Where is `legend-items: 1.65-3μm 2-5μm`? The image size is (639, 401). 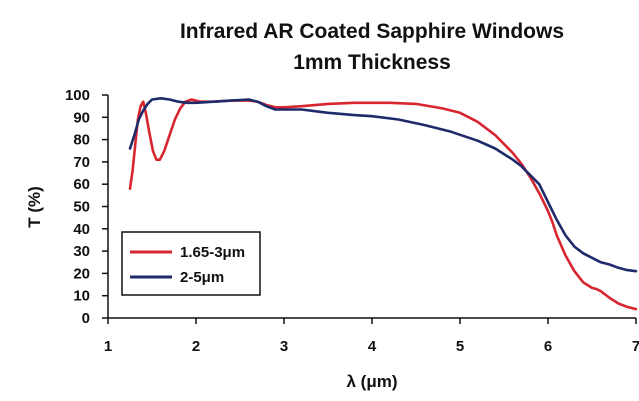 legend-items: 1.65-3μm 2-5μm is located at coordinates (187, 265).